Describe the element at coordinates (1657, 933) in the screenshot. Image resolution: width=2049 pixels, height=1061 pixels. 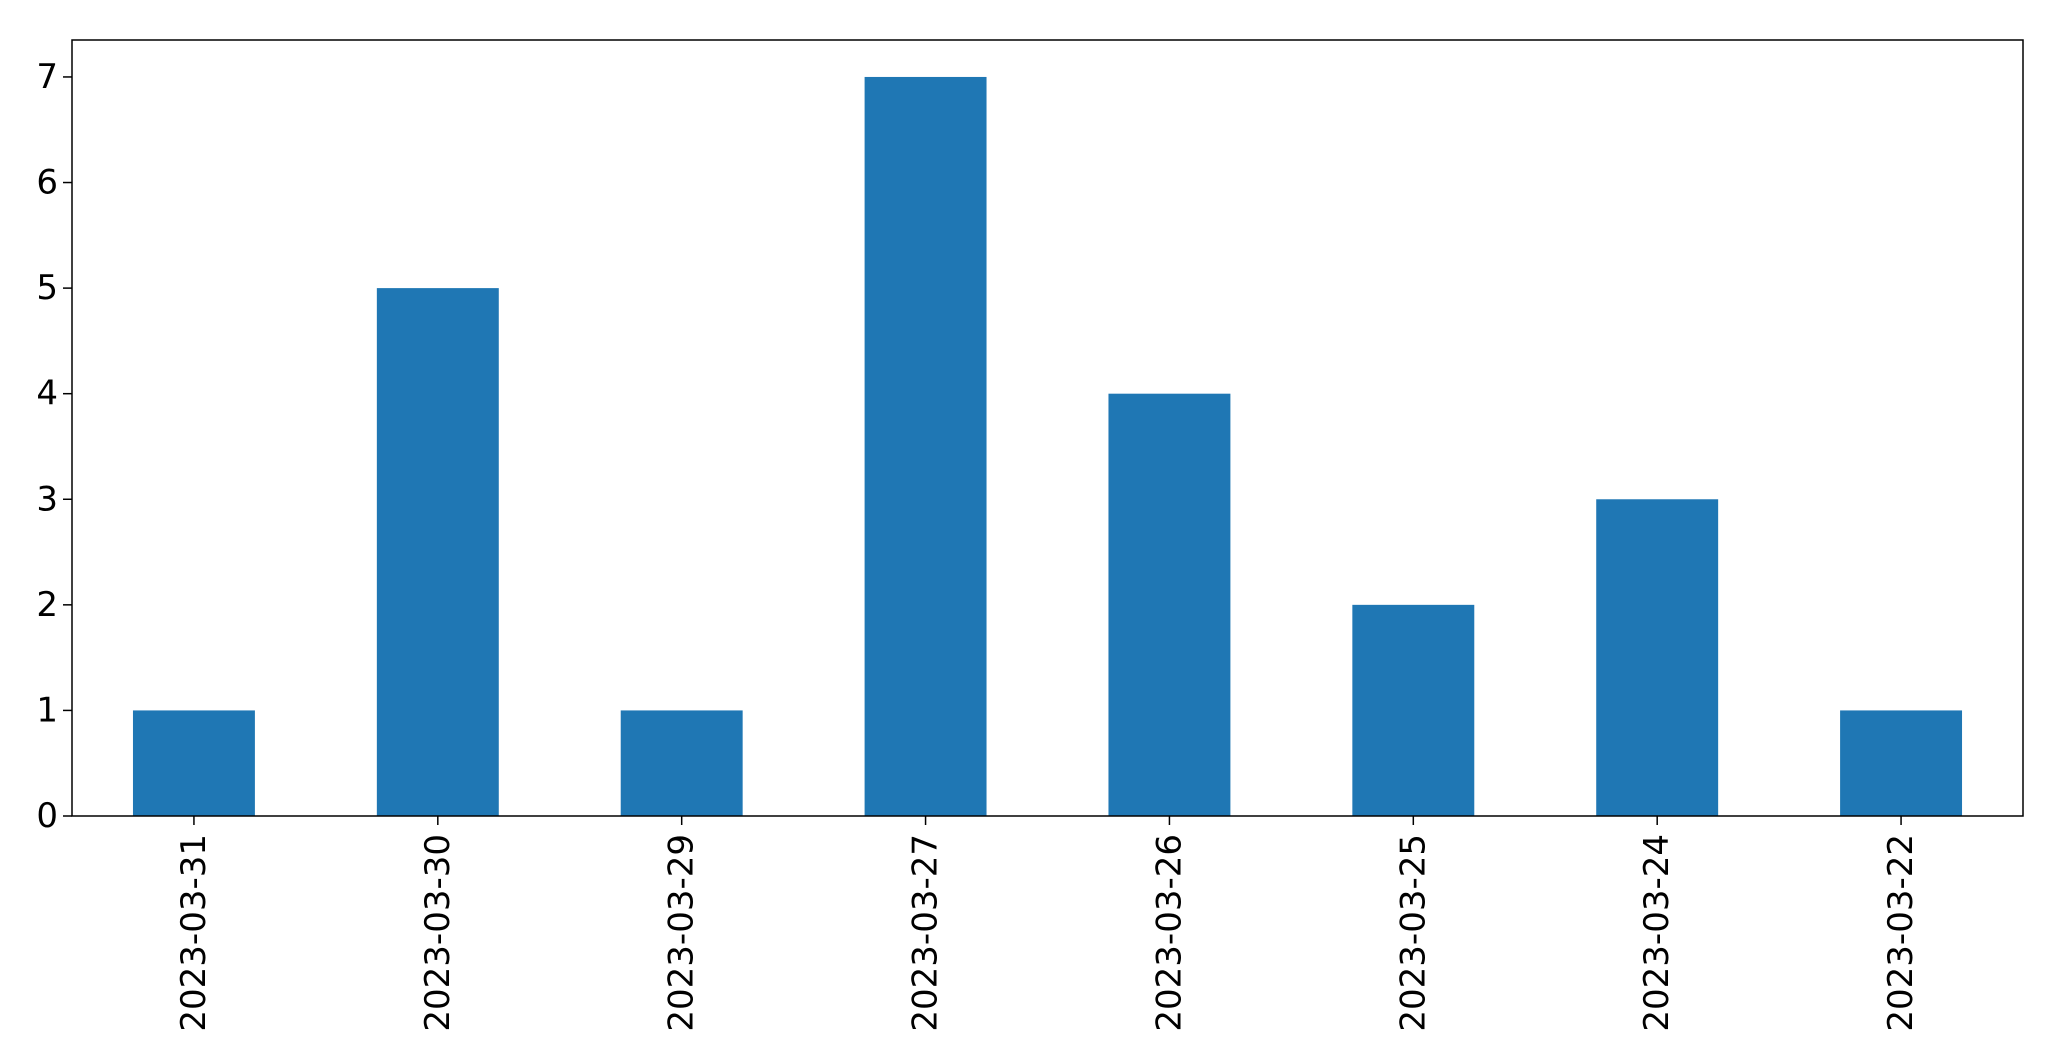
I see `x-tick-label: 2023-03-24` at that location.